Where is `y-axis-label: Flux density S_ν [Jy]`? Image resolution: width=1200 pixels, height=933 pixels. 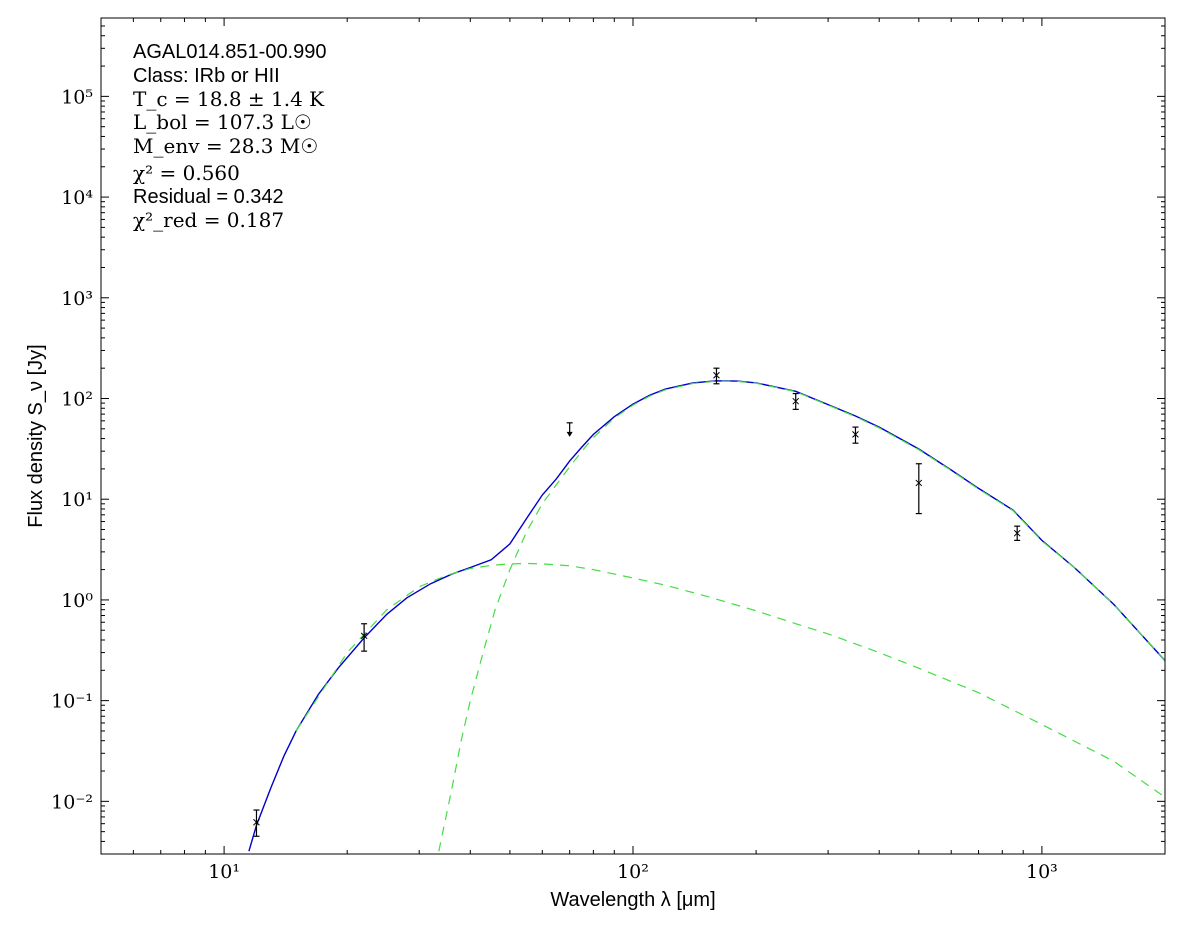 y-axis-label: Flux density S_ν [Jy] is located at coordinates (36, 435).